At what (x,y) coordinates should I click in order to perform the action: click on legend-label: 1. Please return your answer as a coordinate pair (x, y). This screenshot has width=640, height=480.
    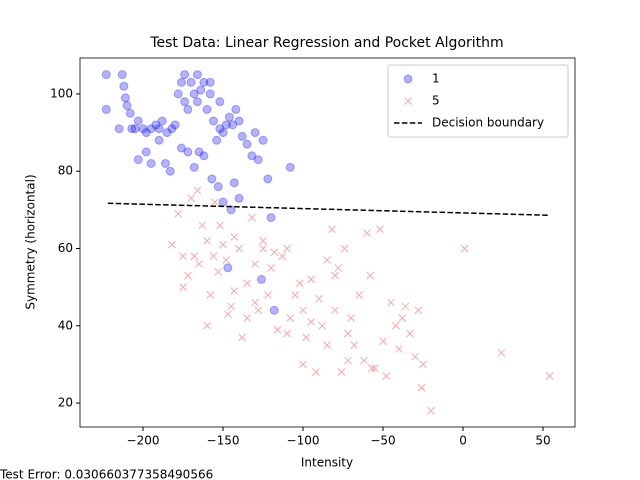
    Looking at the image, I should click on (436, 79).